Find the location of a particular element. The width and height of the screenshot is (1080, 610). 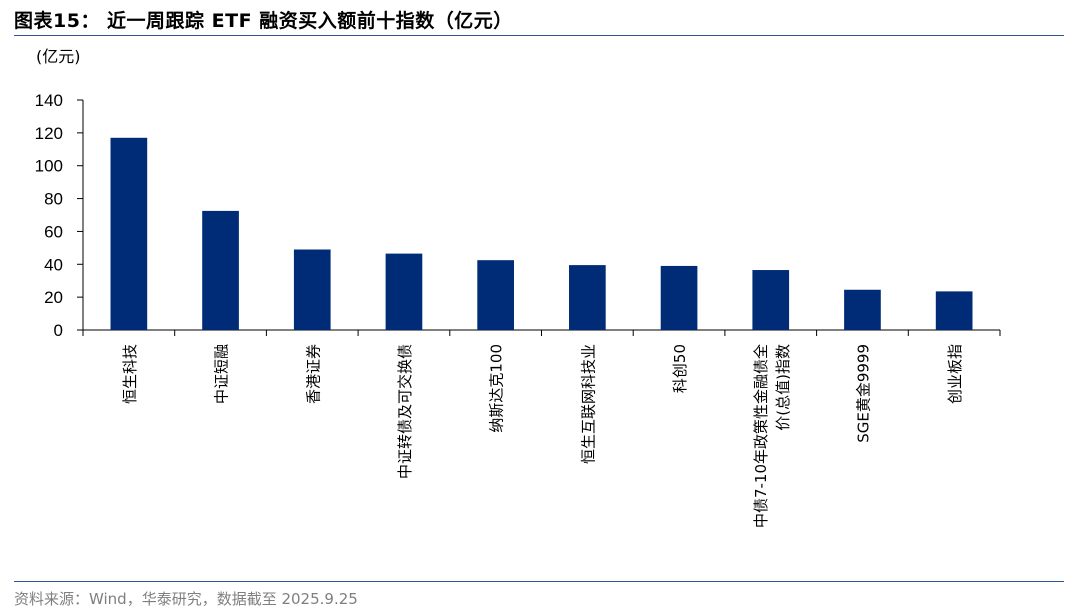

x-category-label: 中证短融 is located at coordinates (222, 374).